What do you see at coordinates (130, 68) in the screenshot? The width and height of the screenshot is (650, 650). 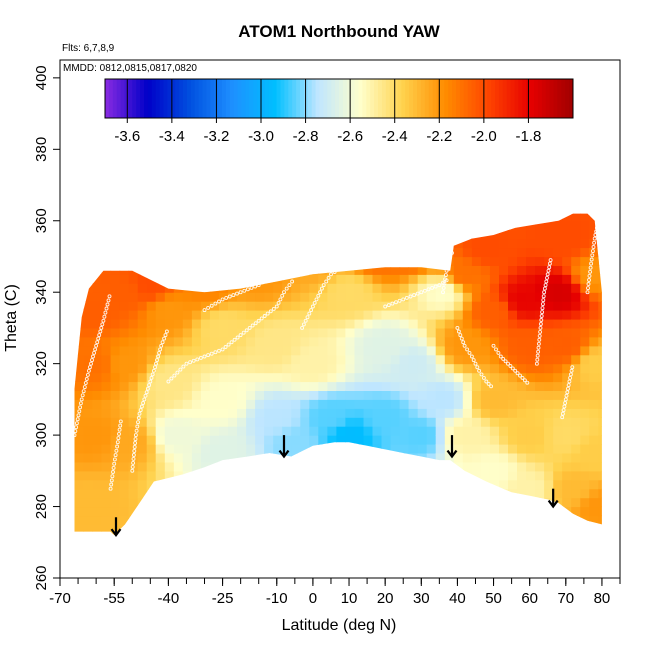 I see `dates-note: MMDD: 0812,0815,0817,0820` at bounding box center [130, 68].